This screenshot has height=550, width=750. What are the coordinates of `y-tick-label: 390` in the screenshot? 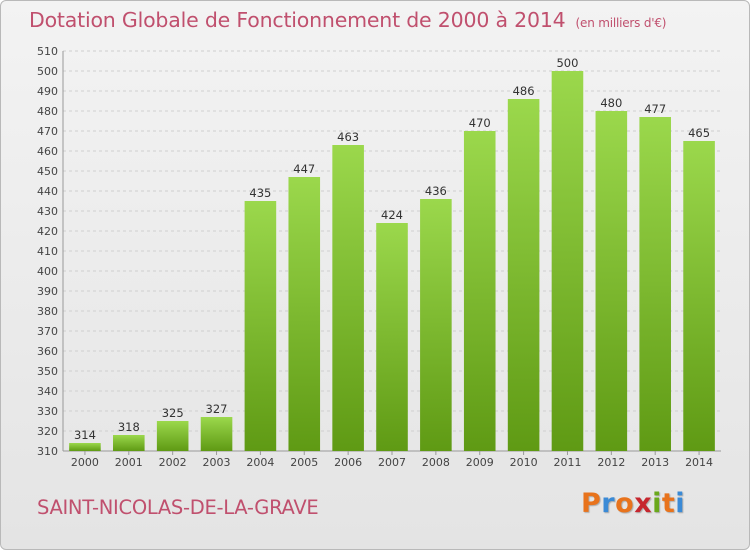 It's located at (47, 291).